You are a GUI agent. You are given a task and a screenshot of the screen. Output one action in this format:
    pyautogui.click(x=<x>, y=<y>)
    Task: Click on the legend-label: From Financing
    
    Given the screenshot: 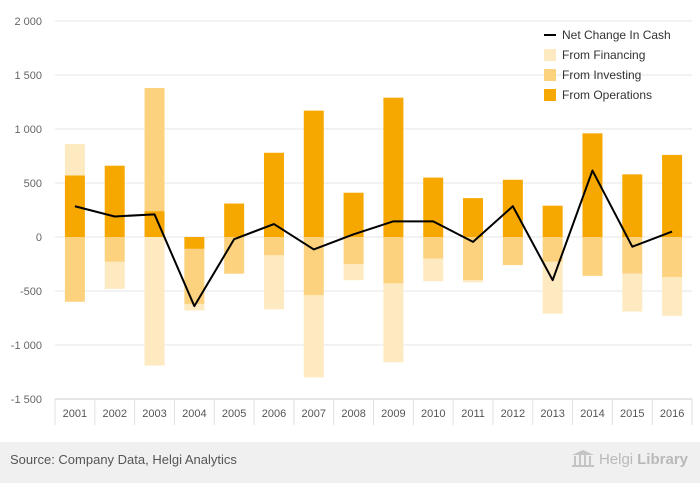 What is the action you would take?
    pyautogui.click(x=603, y=55)
    